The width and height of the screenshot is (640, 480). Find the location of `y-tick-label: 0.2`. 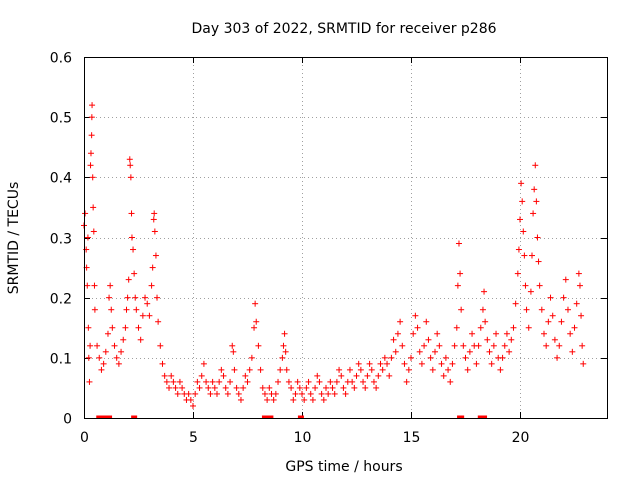

y-tick-label: 0.2 is located at coordinates (61, 300).